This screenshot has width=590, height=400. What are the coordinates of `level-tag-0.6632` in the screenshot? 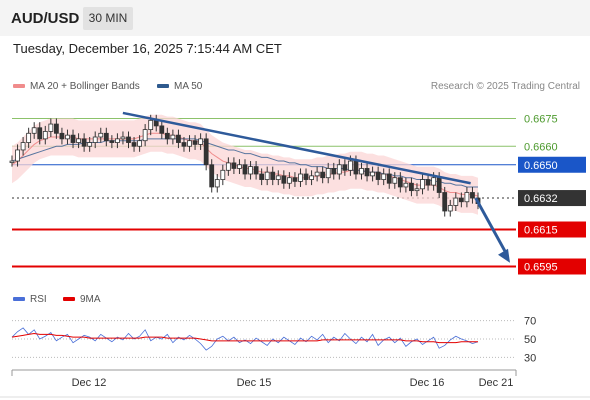 It's located at (552, 198).